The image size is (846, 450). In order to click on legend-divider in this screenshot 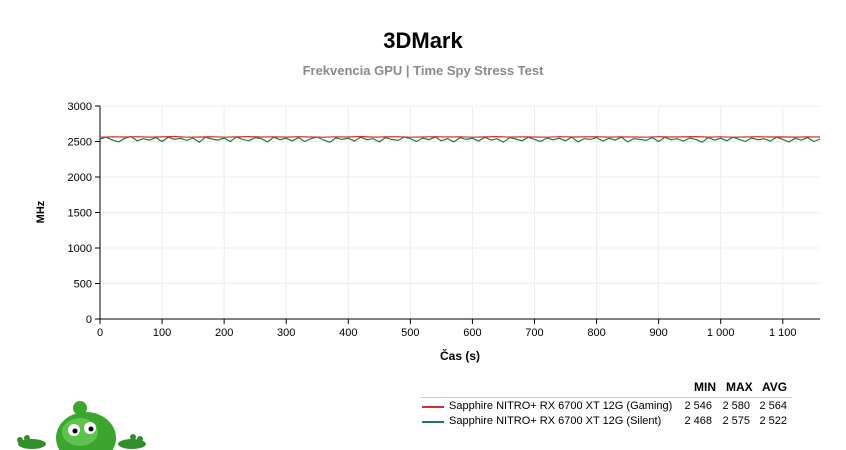, I will do `click(606, 397)`.